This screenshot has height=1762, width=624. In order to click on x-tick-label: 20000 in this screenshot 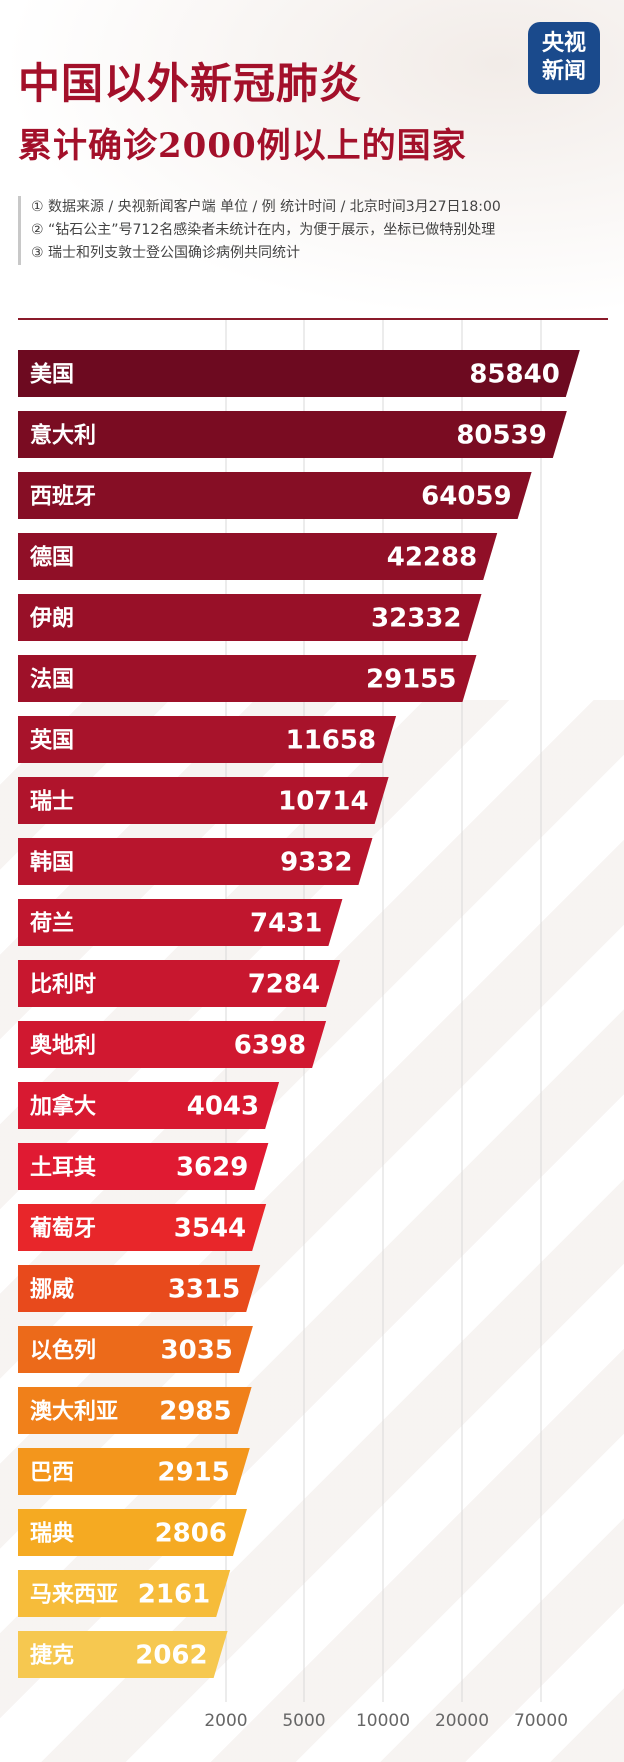, I will do `click(462, 1721)`.